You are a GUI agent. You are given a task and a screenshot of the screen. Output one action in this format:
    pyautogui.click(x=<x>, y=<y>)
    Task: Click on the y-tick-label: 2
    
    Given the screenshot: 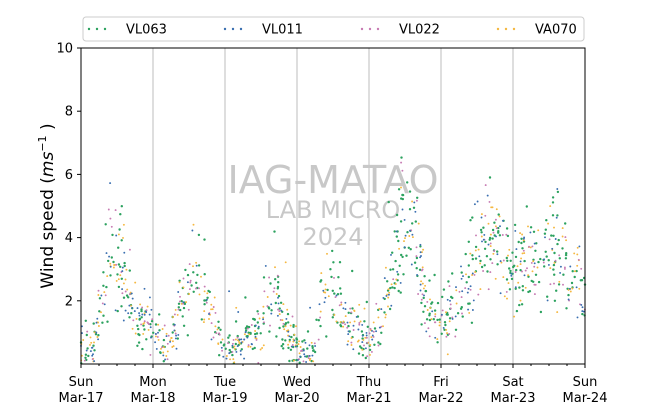 What is the action you would take?
    pyautogui.click(x=69, y=301)
    